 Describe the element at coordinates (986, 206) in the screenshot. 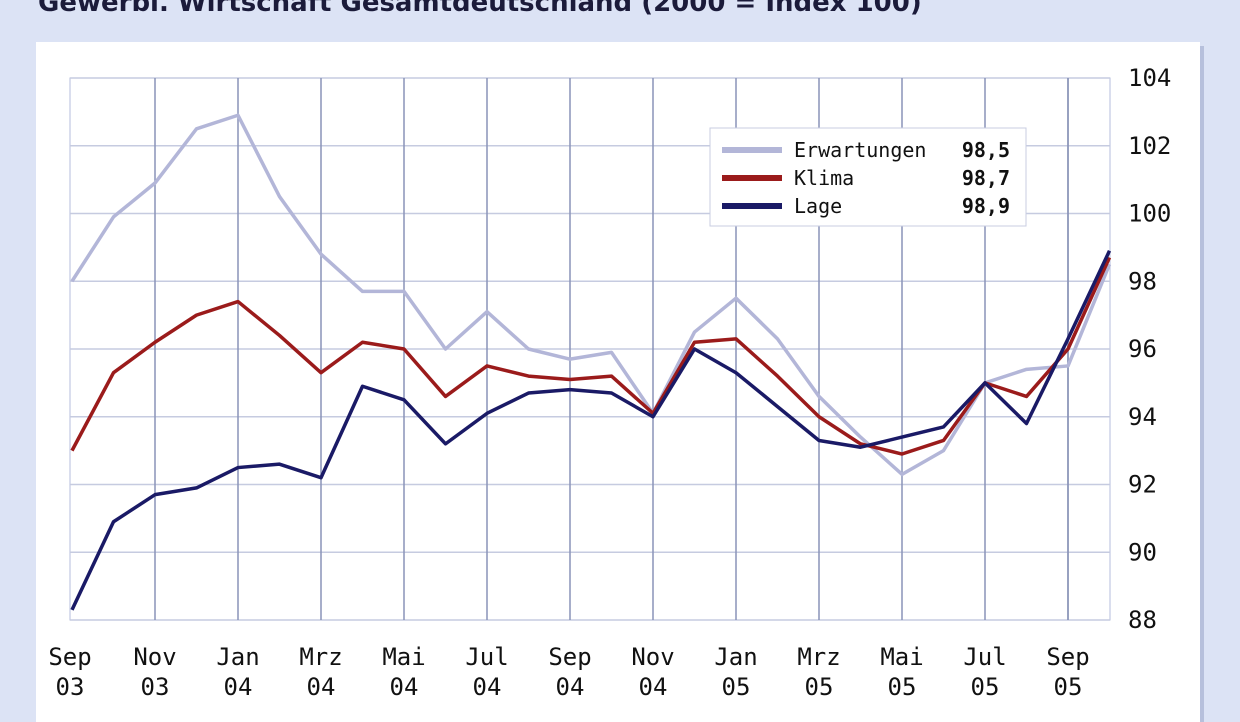

I see `legend-value: 98,9` at that location.